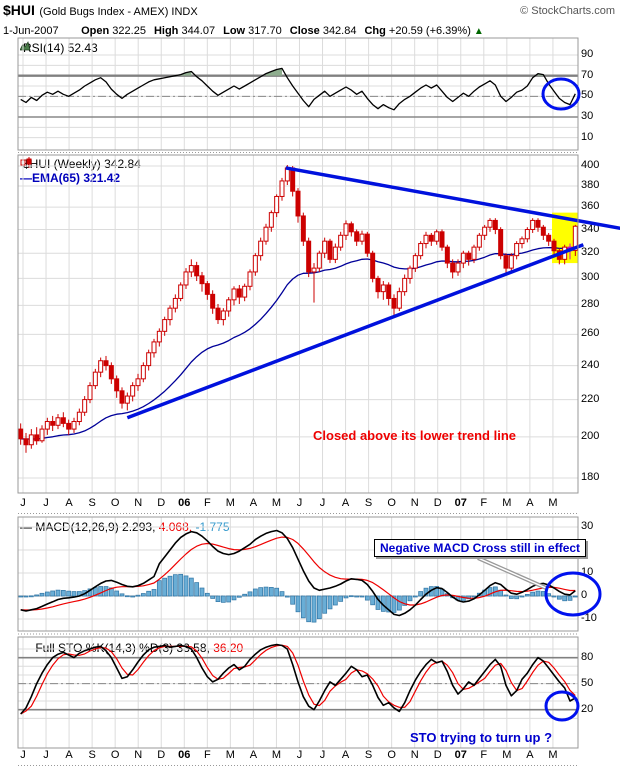 Image resolution: width=620 pixels, height=776 pixels. Describe the element at coordinates (587, 54) in the screenshot. I see `axis-tick-label: 90` at that location.